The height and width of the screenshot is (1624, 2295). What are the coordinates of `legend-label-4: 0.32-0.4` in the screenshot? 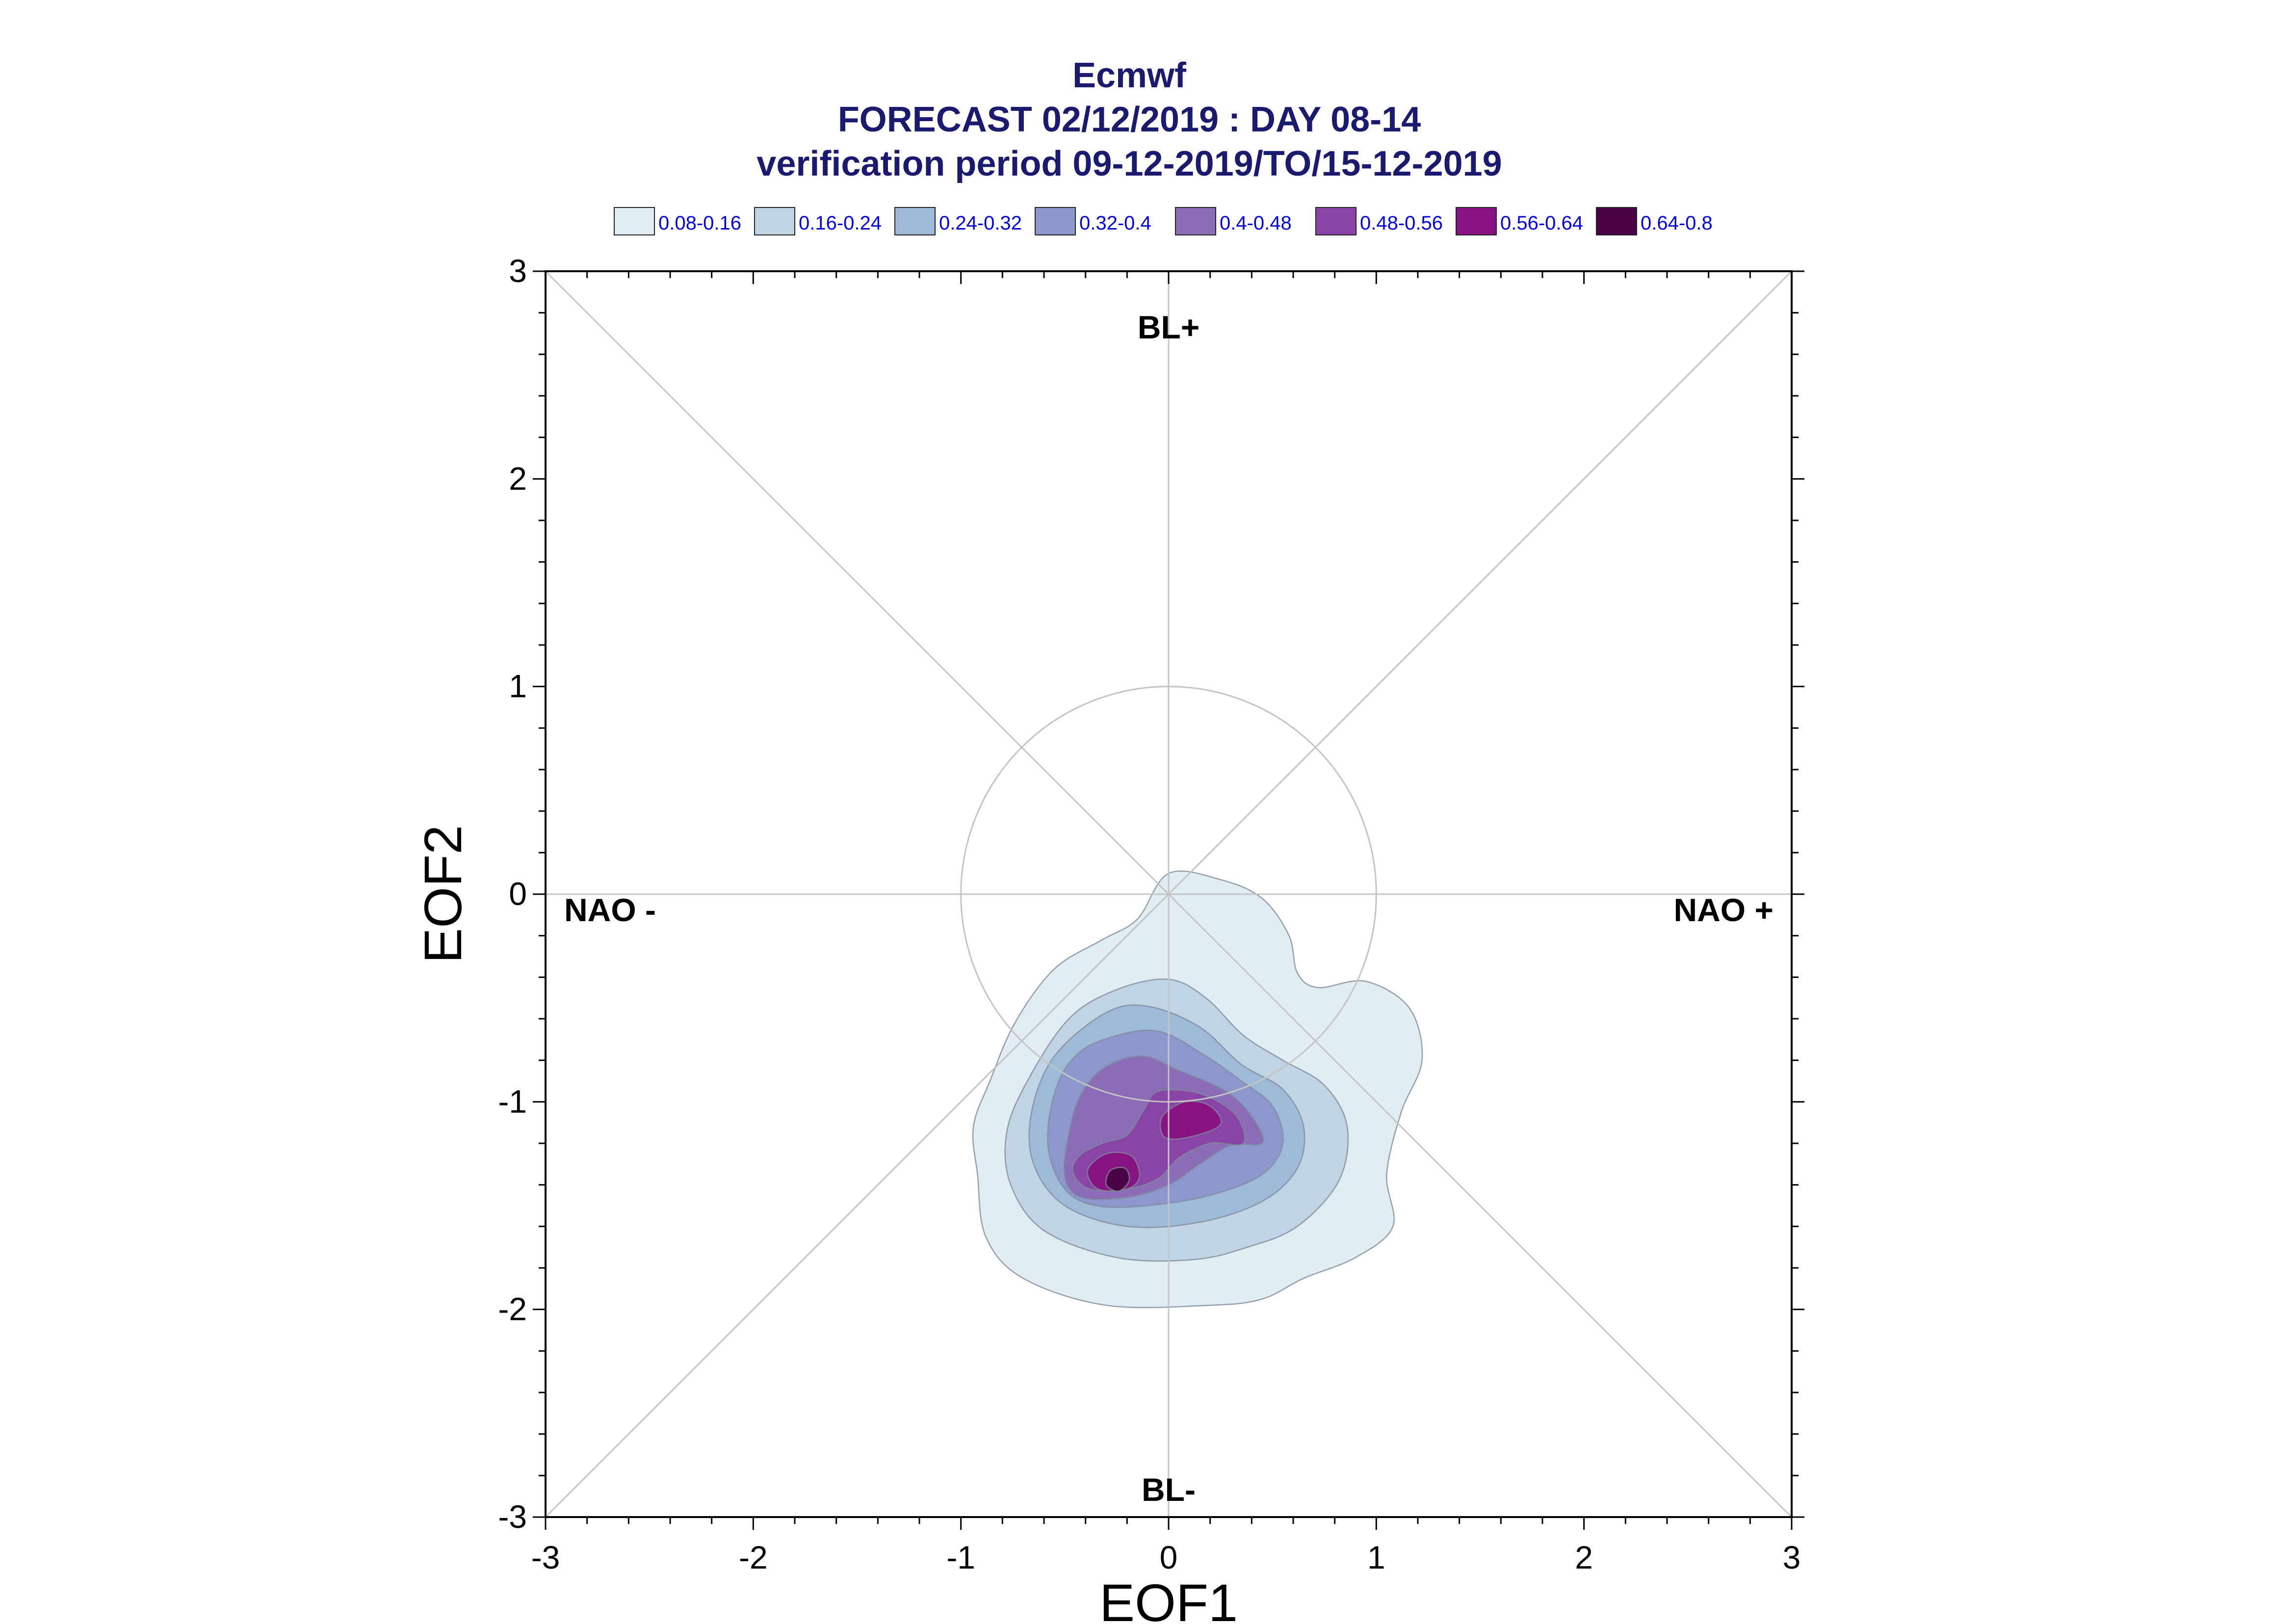 It's located at (1115, 223).